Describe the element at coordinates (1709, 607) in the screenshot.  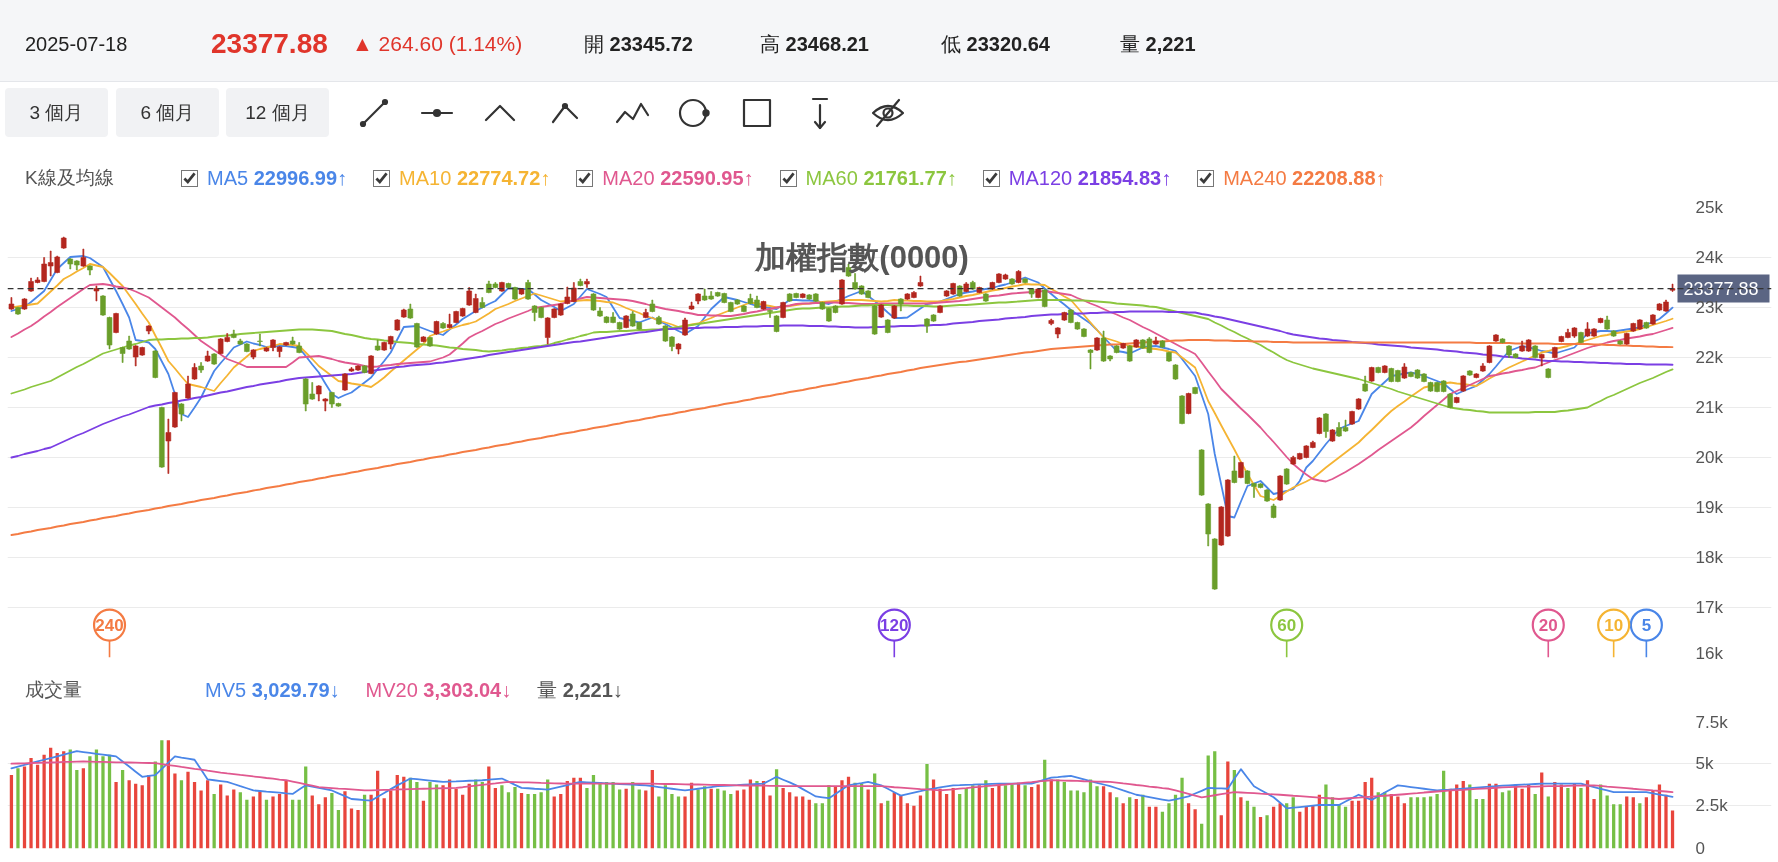
I see `y-tick-label: 17k` at that location.